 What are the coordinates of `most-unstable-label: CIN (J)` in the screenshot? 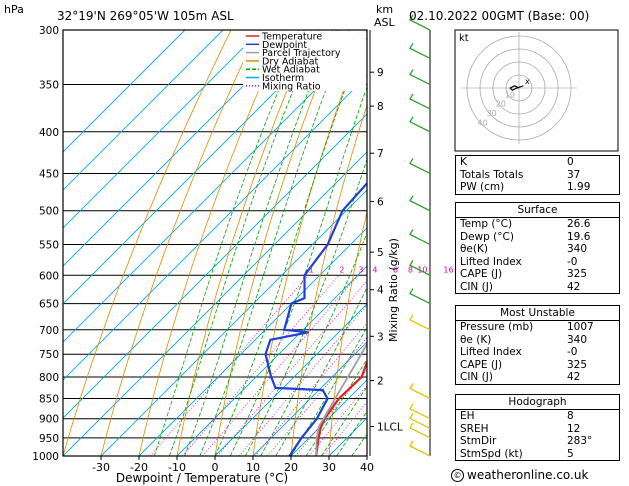 It's located at (476, 377).